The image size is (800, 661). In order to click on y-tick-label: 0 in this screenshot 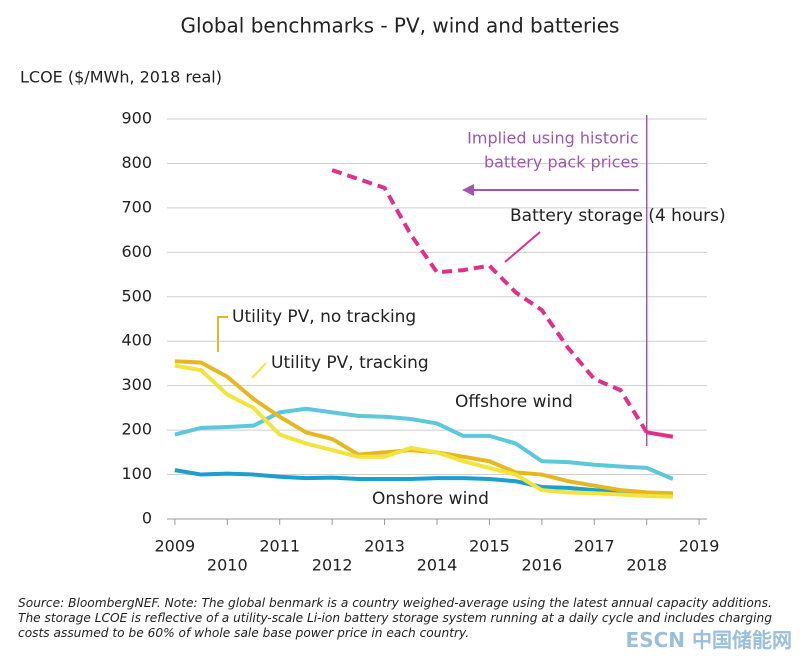, I will do `click(147, 518)`.